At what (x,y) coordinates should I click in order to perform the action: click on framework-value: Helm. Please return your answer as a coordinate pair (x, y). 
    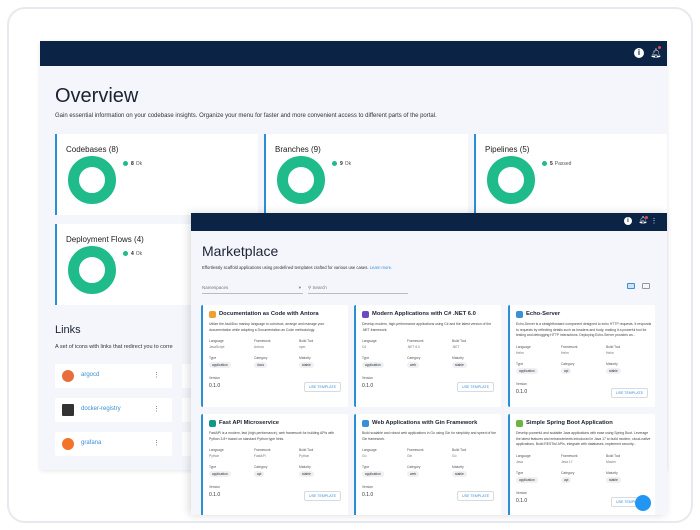
    Looking at the image, I should click on (565, 353).